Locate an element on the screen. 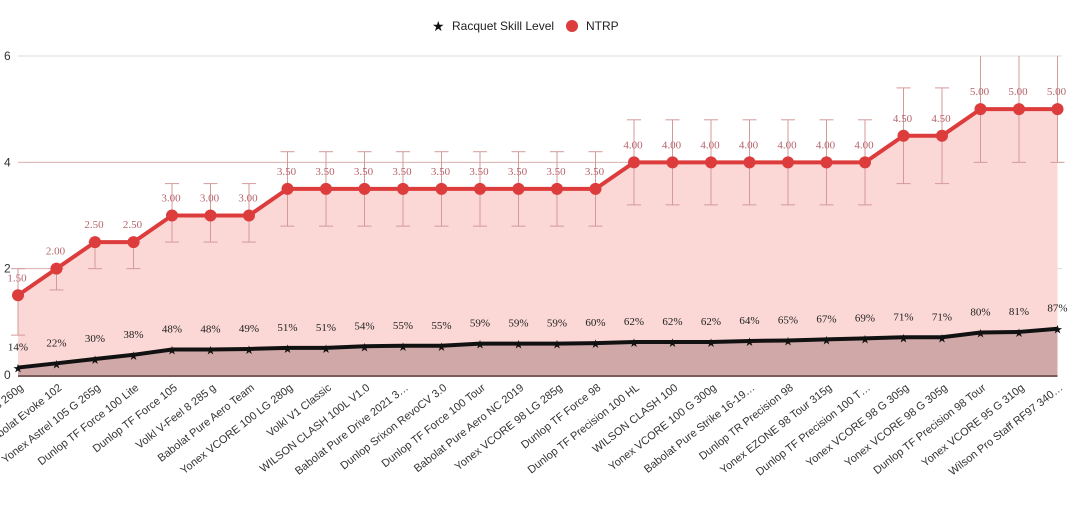  skill-line is located at coordinates (537, 348).